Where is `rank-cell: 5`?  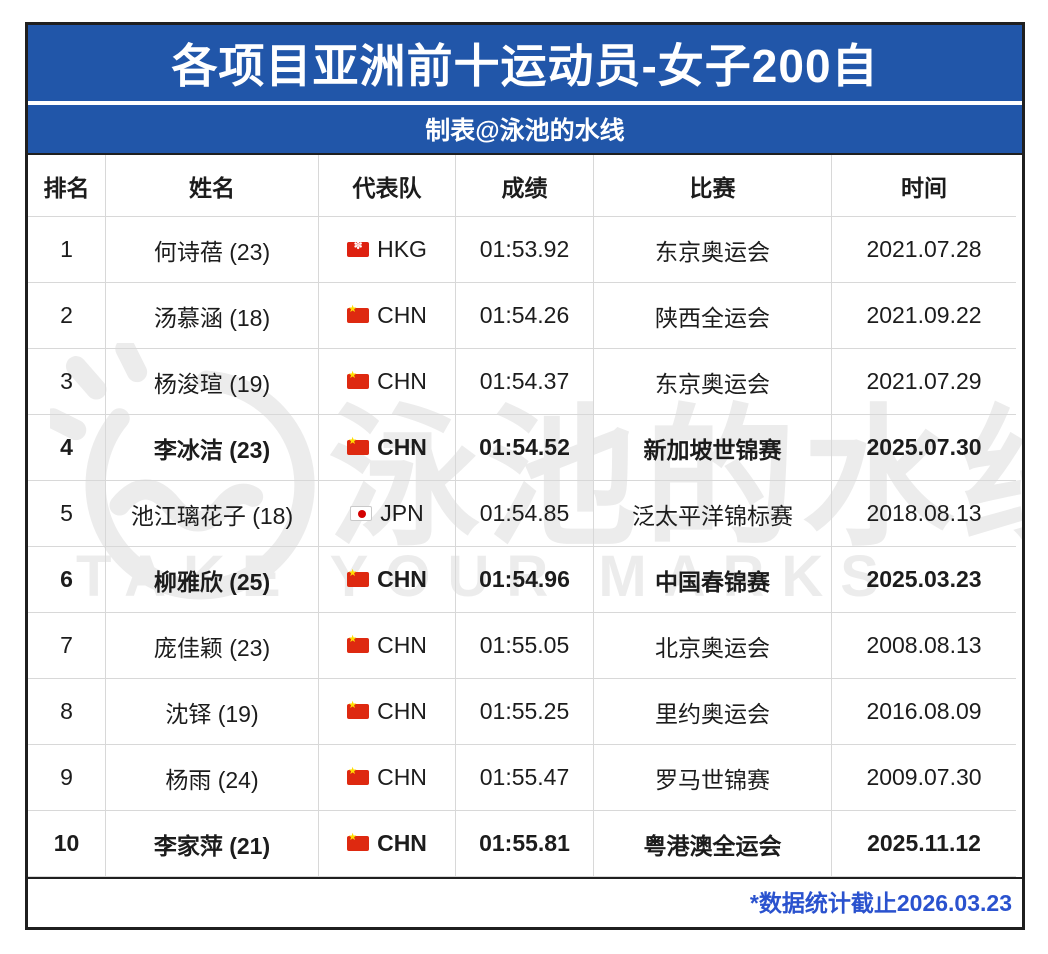
rank-cell: 5 is located at coordinates (67, 514).